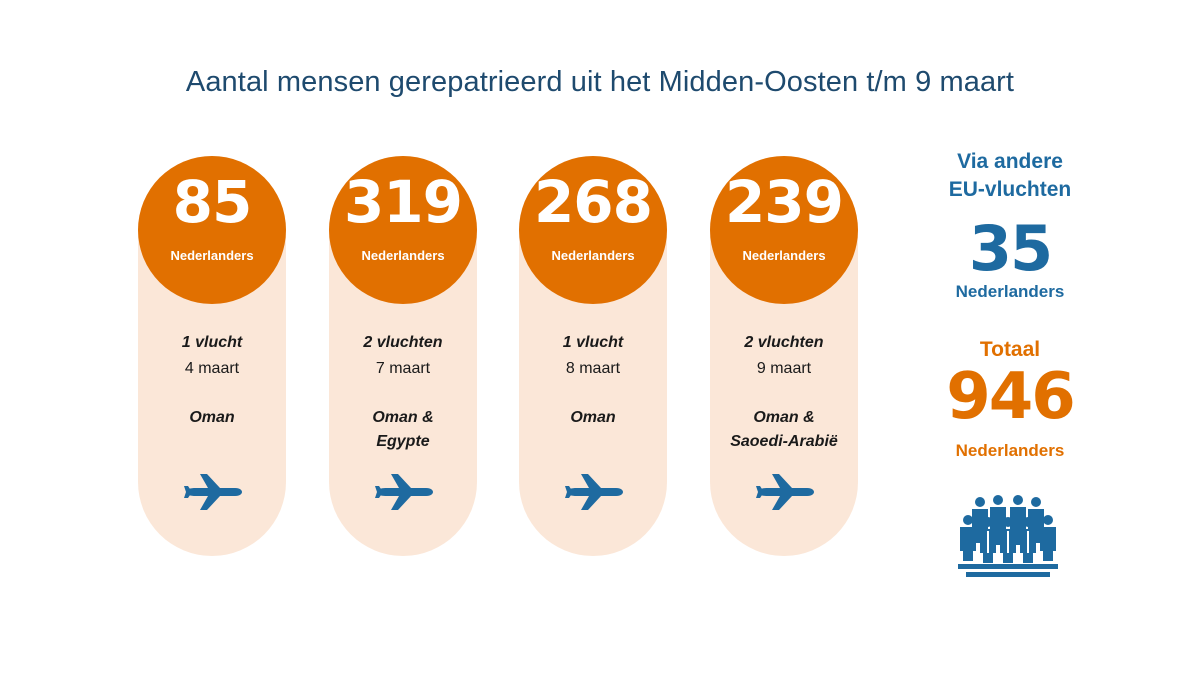 Image resolution: width=1200 pixels, height=675 pixels. I want to click on count-number: 319, so click(403, 202).